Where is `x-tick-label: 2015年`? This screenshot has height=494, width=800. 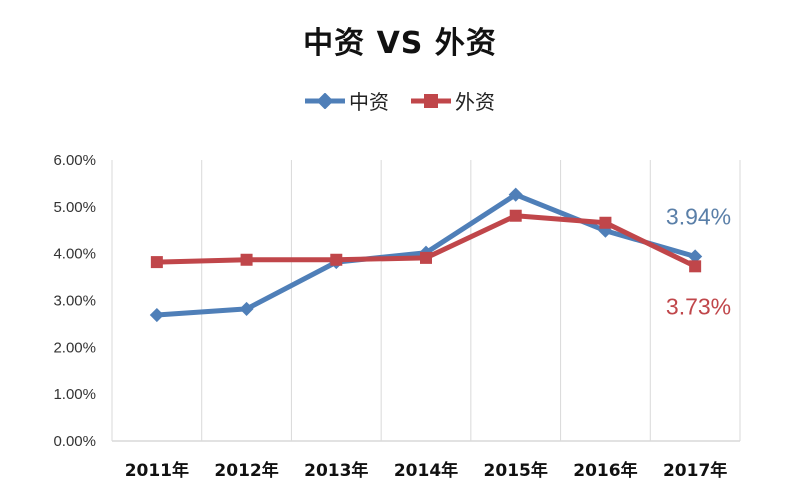 x-tick-label: 2015年 is located at coordinates (516, 470).